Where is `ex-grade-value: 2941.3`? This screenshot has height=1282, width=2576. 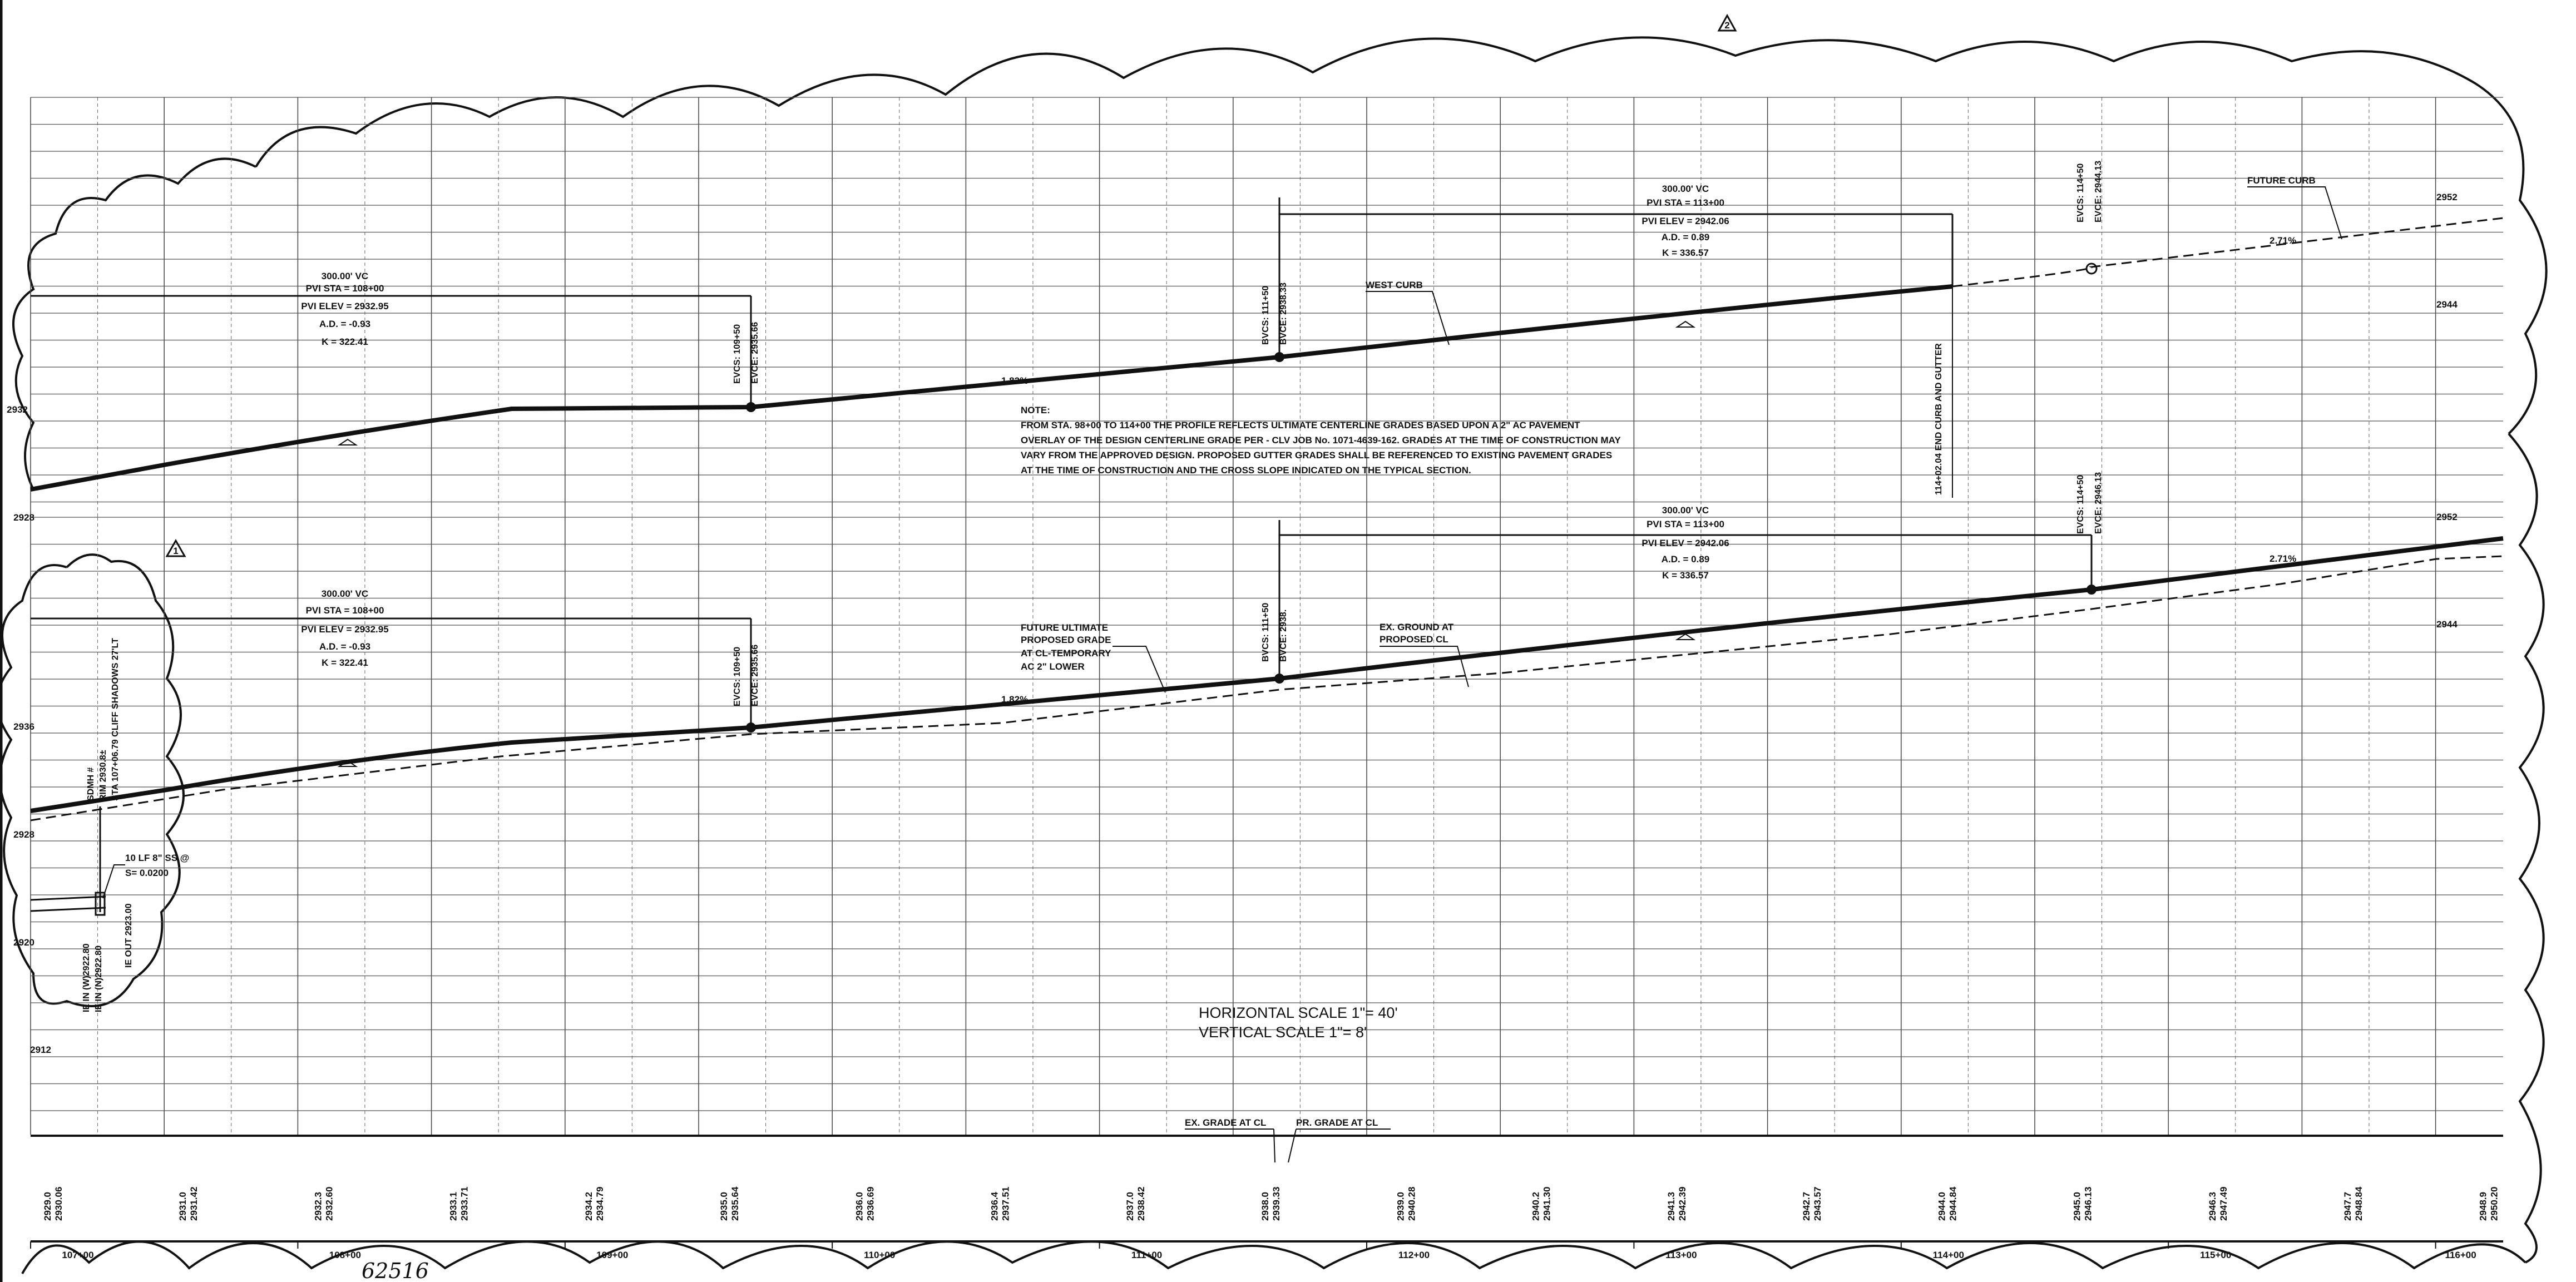 ex-grade-value: 2941.3 is located at coordinates (1671, 1207).